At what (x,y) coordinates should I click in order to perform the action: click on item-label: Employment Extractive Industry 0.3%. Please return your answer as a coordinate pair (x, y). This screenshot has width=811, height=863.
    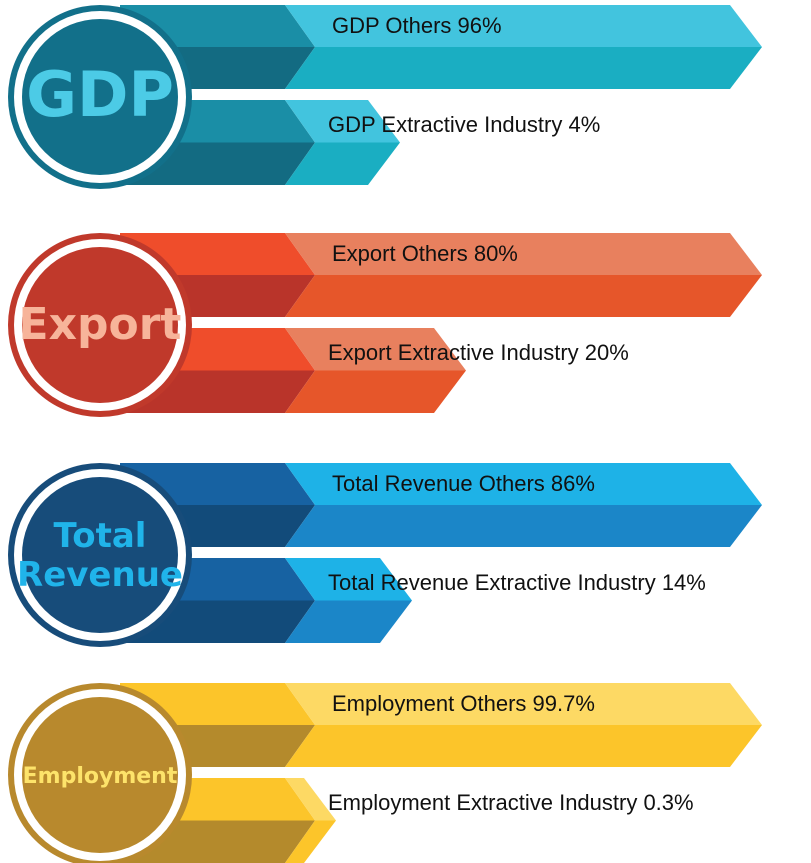
    Looking at the image, I should click on (511, 802).